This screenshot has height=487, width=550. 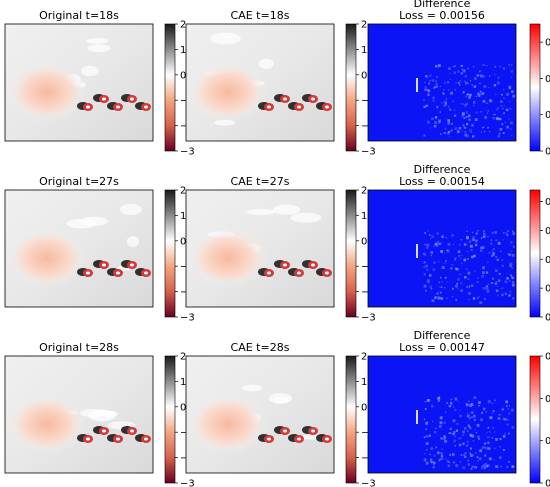 What do you see at coordinates (547, 202) in the screenshot?
I see `colorbar-tick-label: 0.4` at bounding box center [547, 202].